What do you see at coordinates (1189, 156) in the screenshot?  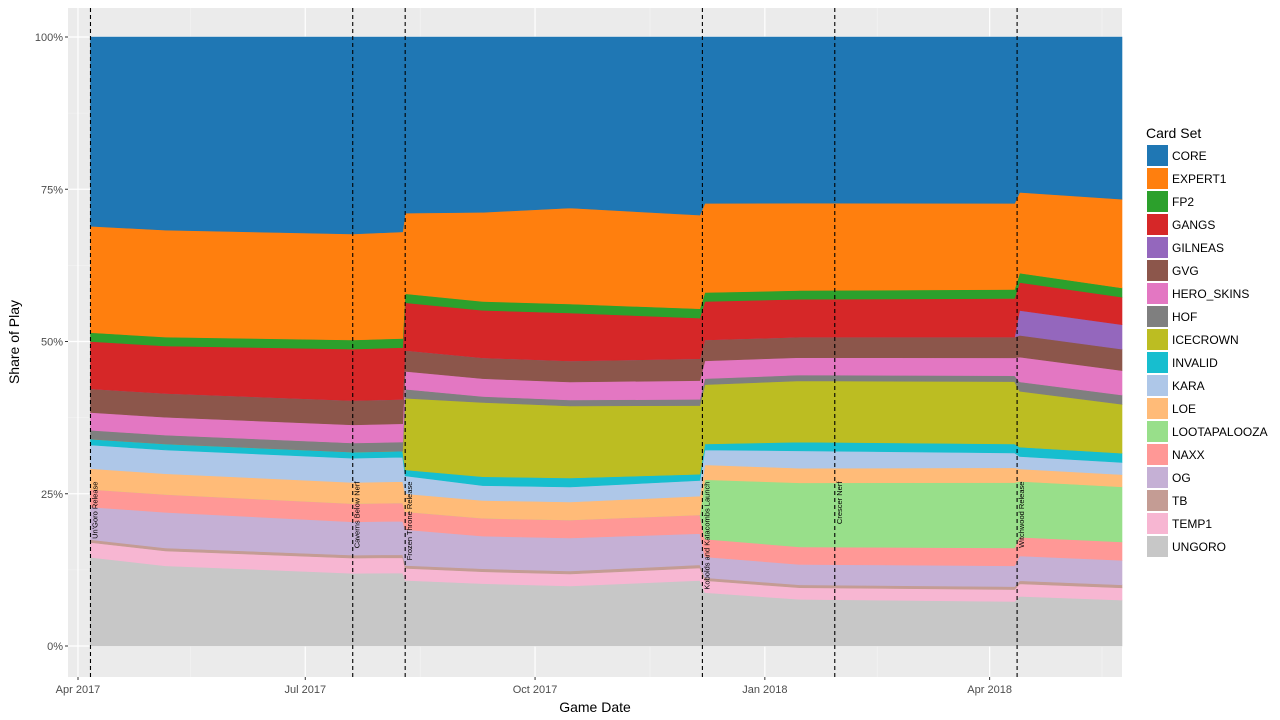 I see `legend-label: CORE` at bounding box center [1189, 156].